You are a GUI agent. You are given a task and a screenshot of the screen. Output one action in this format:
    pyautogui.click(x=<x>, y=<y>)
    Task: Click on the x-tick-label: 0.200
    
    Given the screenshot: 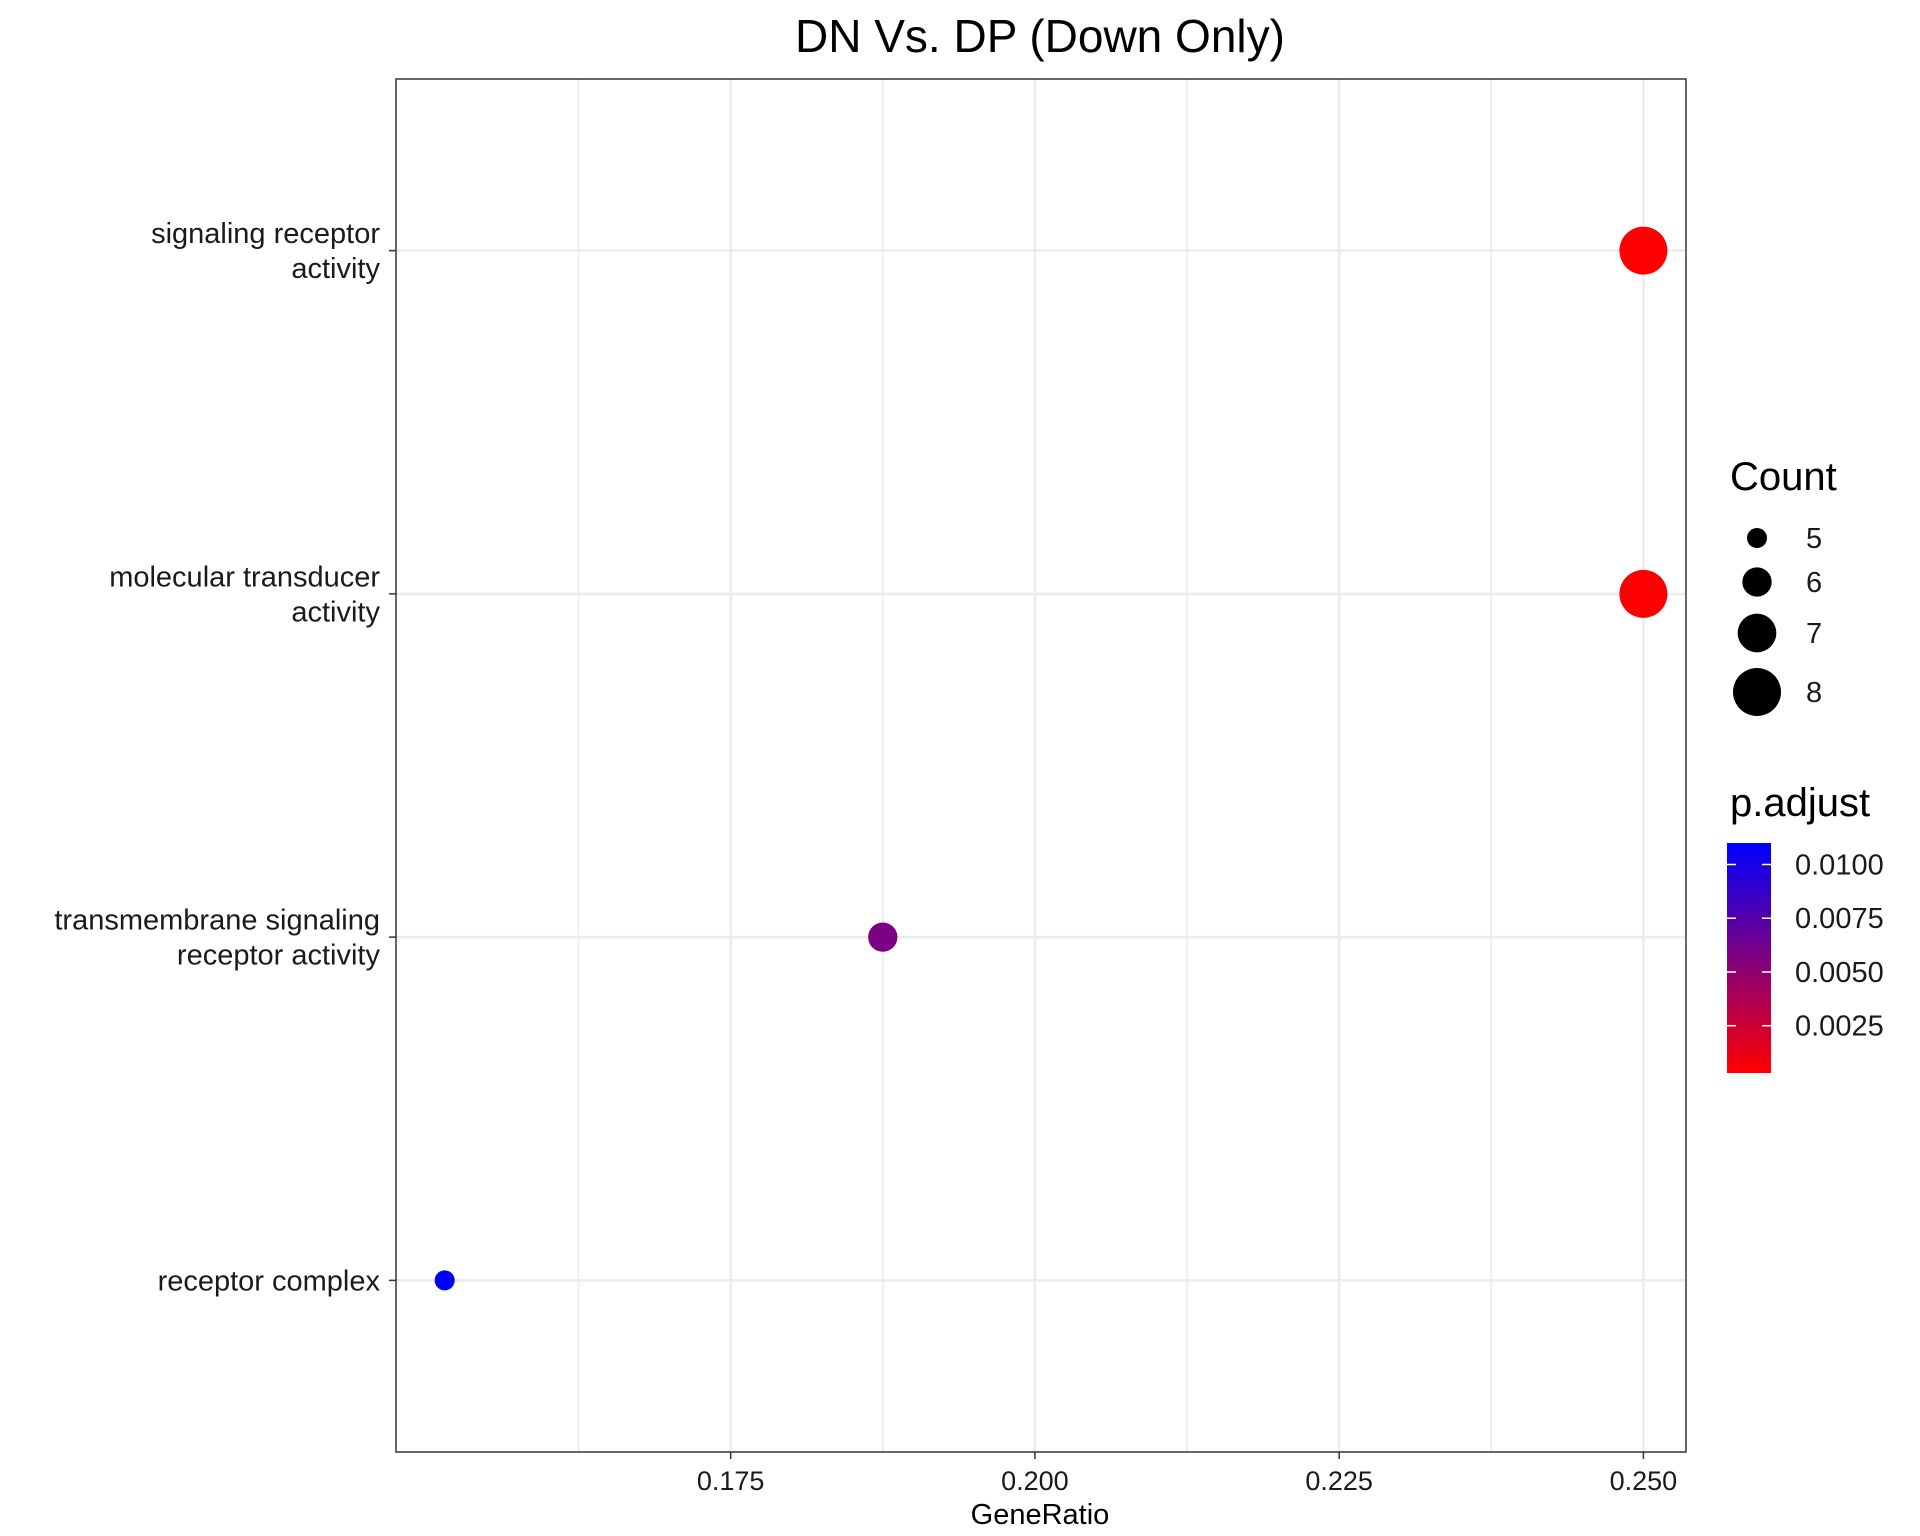 What is the action you would take?
    pyautogui.click(x=1035, y=1481)
    